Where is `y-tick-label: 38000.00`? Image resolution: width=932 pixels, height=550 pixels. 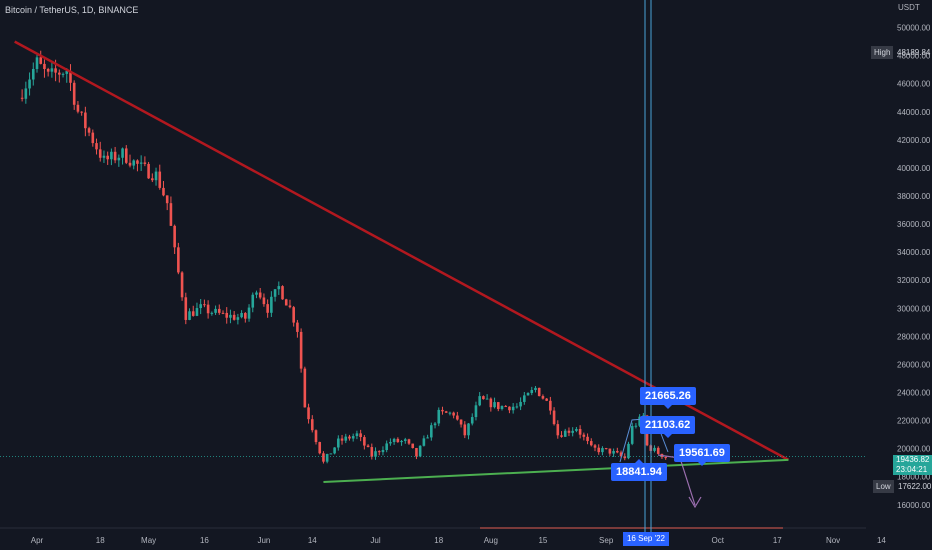
y-tick-label: 38000.00 is located at coordinates (914, 196).